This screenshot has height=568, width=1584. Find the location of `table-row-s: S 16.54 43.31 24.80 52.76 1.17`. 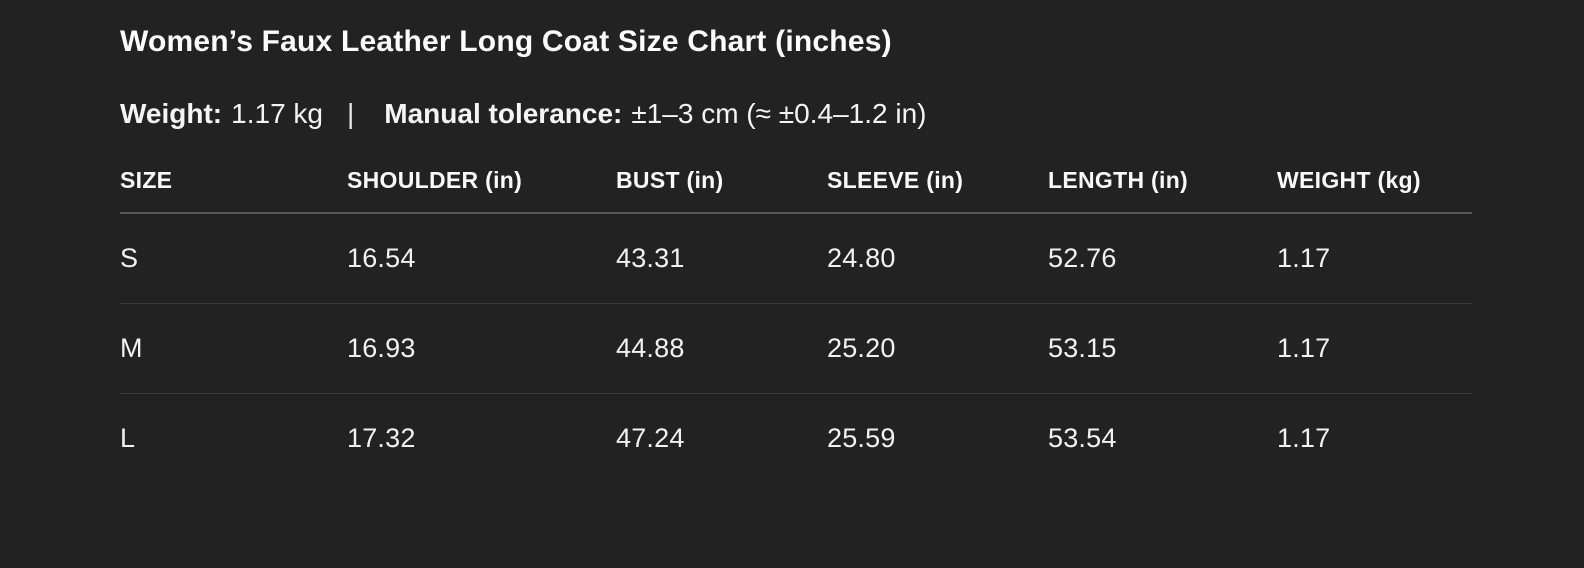

table-row-s: S 16.54 43.31 24.80 52.76 1.17 is located at coordinates (796, 258).